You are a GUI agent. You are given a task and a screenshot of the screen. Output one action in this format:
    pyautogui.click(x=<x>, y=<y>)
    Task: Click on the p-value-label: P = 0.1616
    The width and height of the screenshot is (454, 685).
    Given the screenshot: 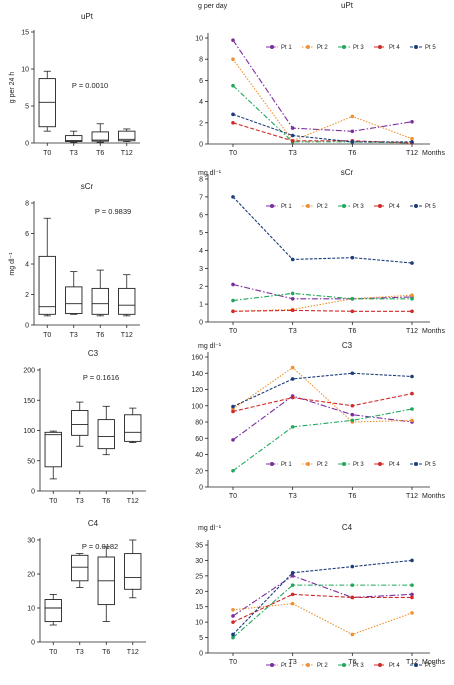 What is the action you would take?
    pyautogui.click(x=101, y=377)
    